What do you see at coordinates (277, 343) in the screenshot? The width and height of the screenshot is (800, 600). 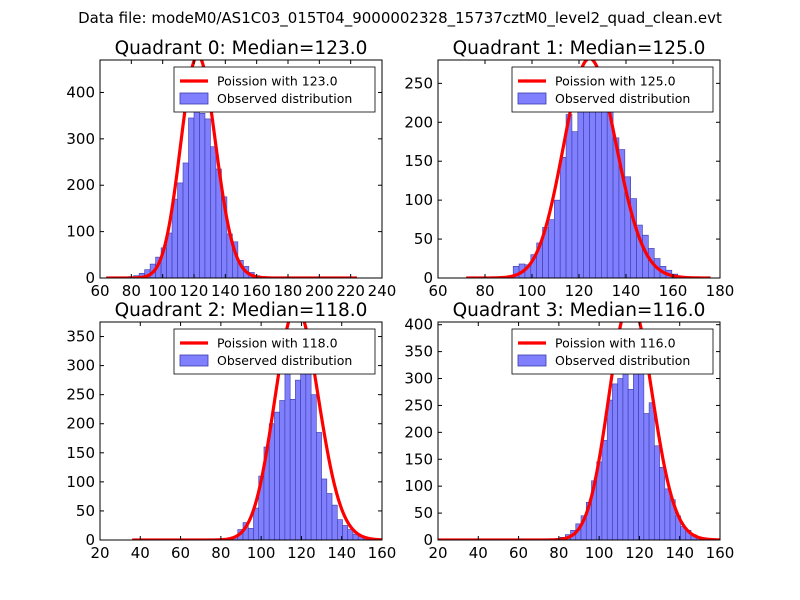 I see `legend-label-poisson: Poission with 118.0` at bounding box center [277, 343].